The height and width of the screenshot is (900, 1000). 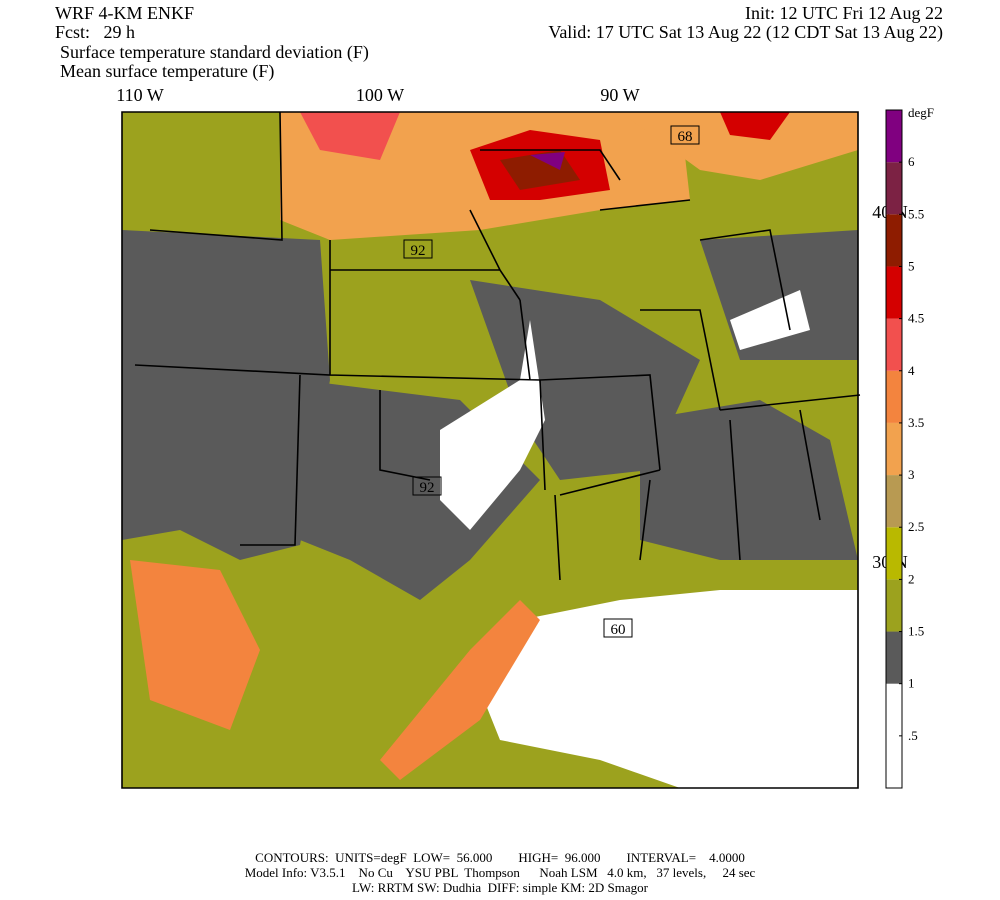 I want to click on contour-label: 60, so click(x=618, y=630).